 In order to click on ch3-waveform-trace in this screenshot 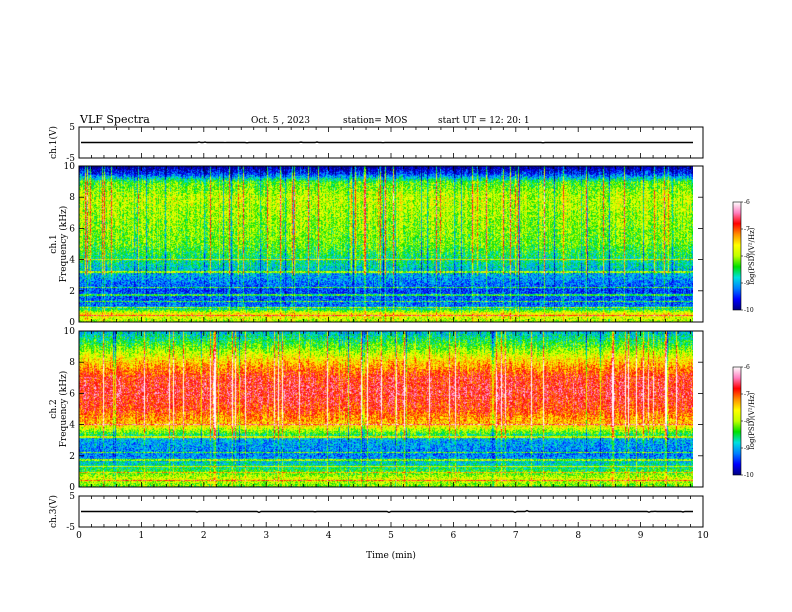, I will do `click(387, 511)`.